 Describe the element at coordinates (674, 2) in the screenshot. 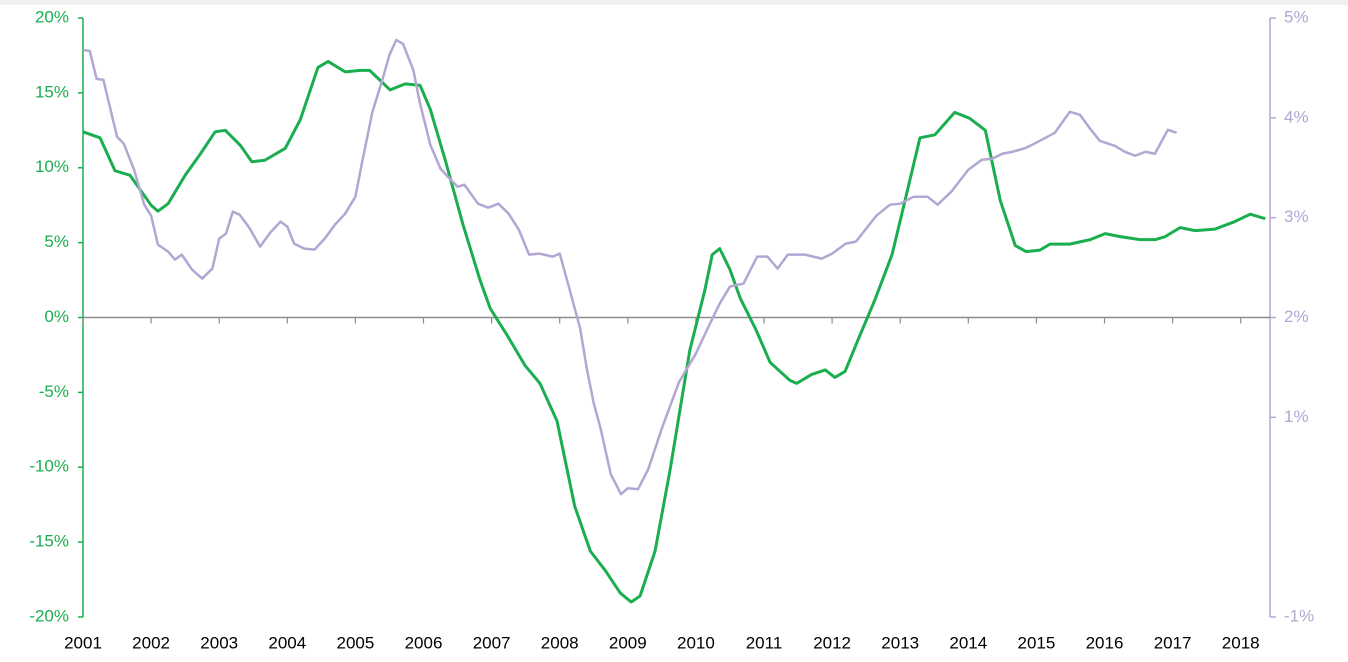

I see `top-strip` at that location.